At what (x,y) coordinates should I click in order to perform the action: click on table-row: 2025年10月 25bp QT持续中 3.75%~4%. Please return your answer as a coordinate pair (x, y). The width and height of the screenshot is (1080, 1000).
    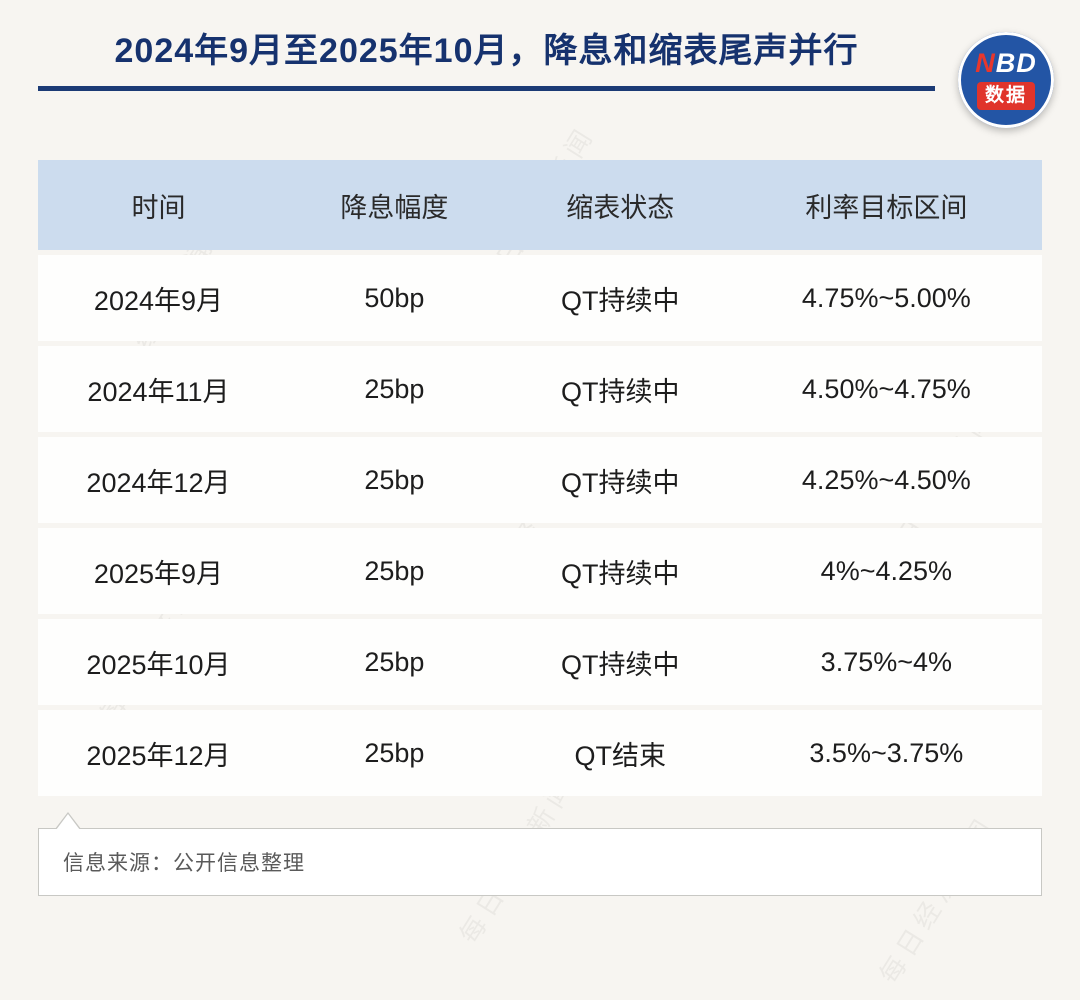
    Looking at the image, I should click on (540, 662).